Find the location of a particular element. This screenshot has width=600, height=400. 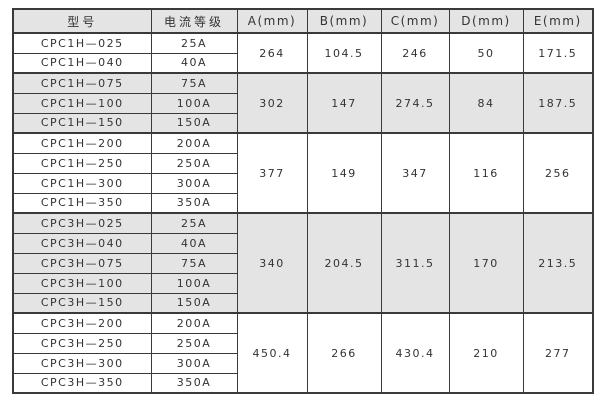

model-cell: CPC1H—200 is located at coordinates (82, 143).